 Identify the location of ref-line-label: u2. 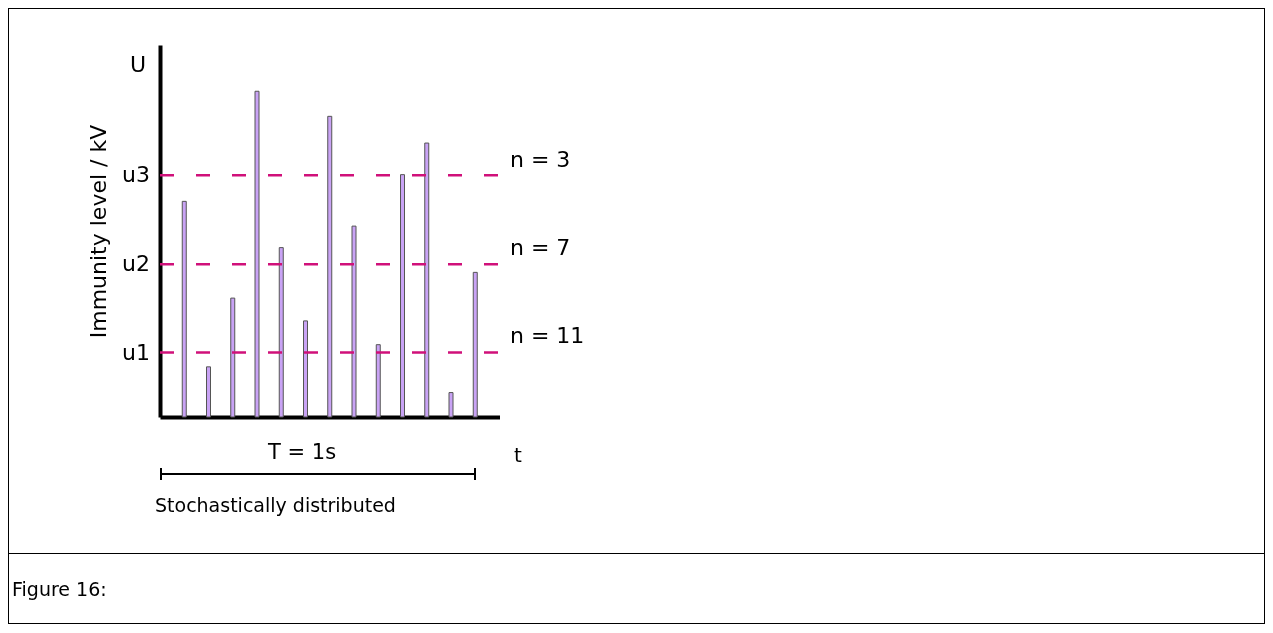
(136, 264).